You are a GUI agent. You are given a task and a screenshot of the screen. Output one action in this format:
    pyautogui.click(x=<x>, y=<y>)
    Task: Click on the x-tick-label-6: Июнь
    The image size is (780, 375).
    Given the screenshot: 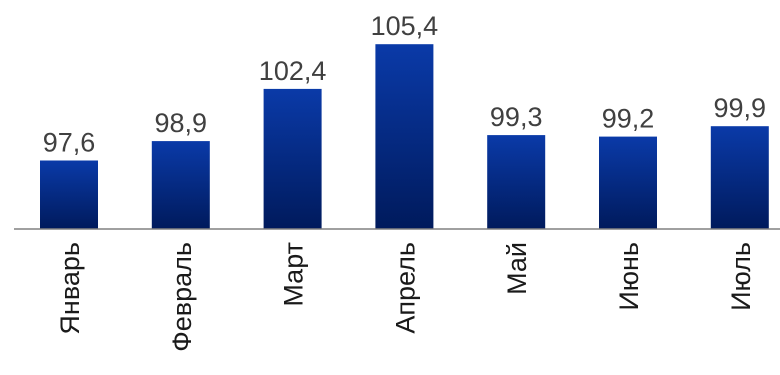 What is the action you would take?
    pyautogui.click(x=629, y=276)
    